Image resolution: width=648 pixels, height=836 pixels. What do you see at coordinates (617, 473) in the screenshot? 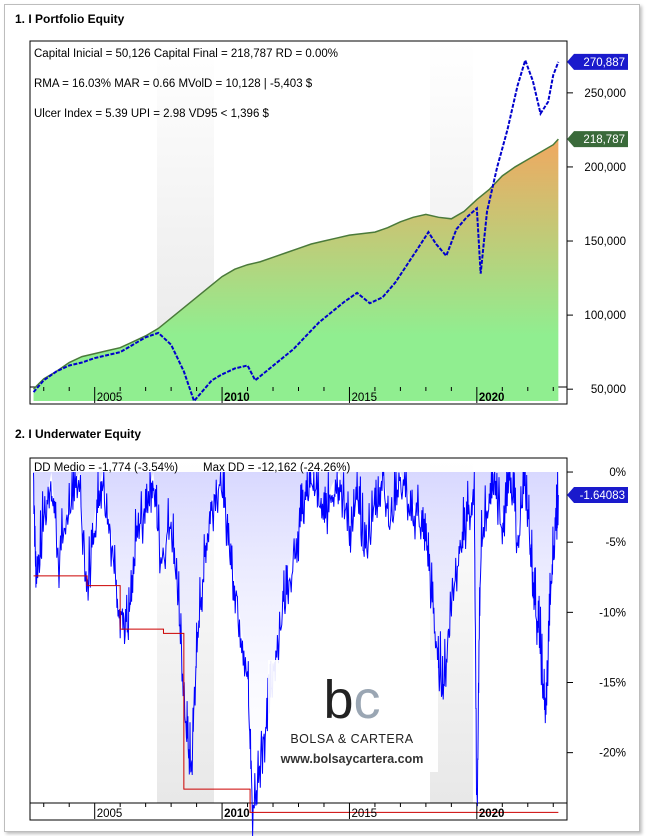
I see `underwater-y-tick-label: 0%` at bounding box center [617, 473].